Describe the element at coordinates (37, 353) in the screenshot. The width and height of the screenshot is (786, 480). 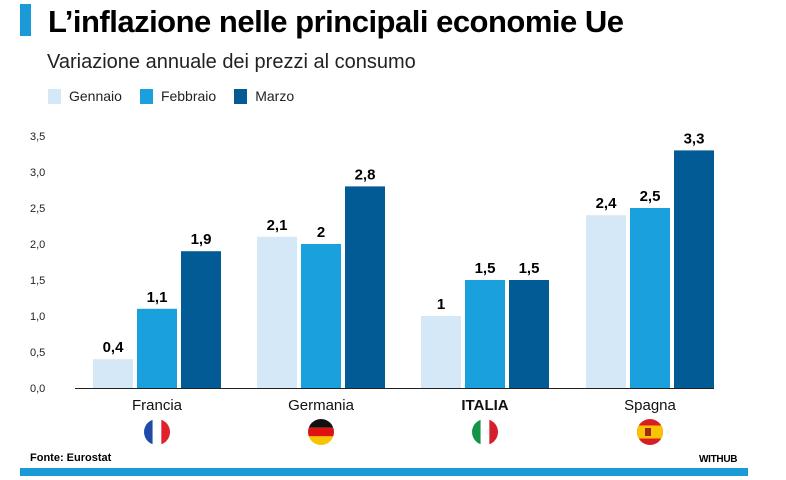
I see `y-tick-label: 0,5` at that location.